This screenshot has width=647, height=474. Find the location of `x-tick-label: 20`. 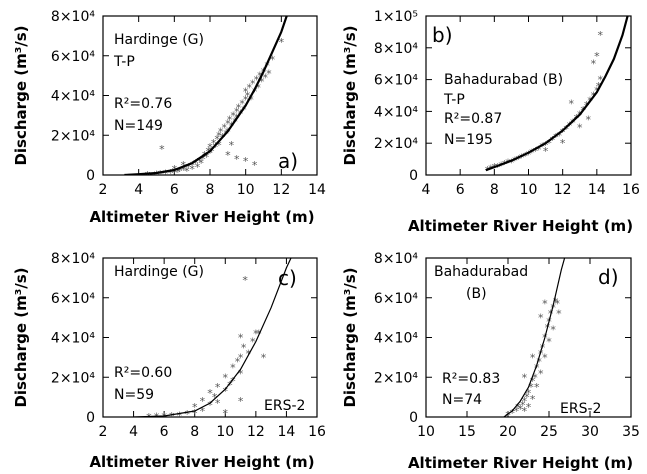

x-tick-label: 20 is located at coordinates (508, 432).